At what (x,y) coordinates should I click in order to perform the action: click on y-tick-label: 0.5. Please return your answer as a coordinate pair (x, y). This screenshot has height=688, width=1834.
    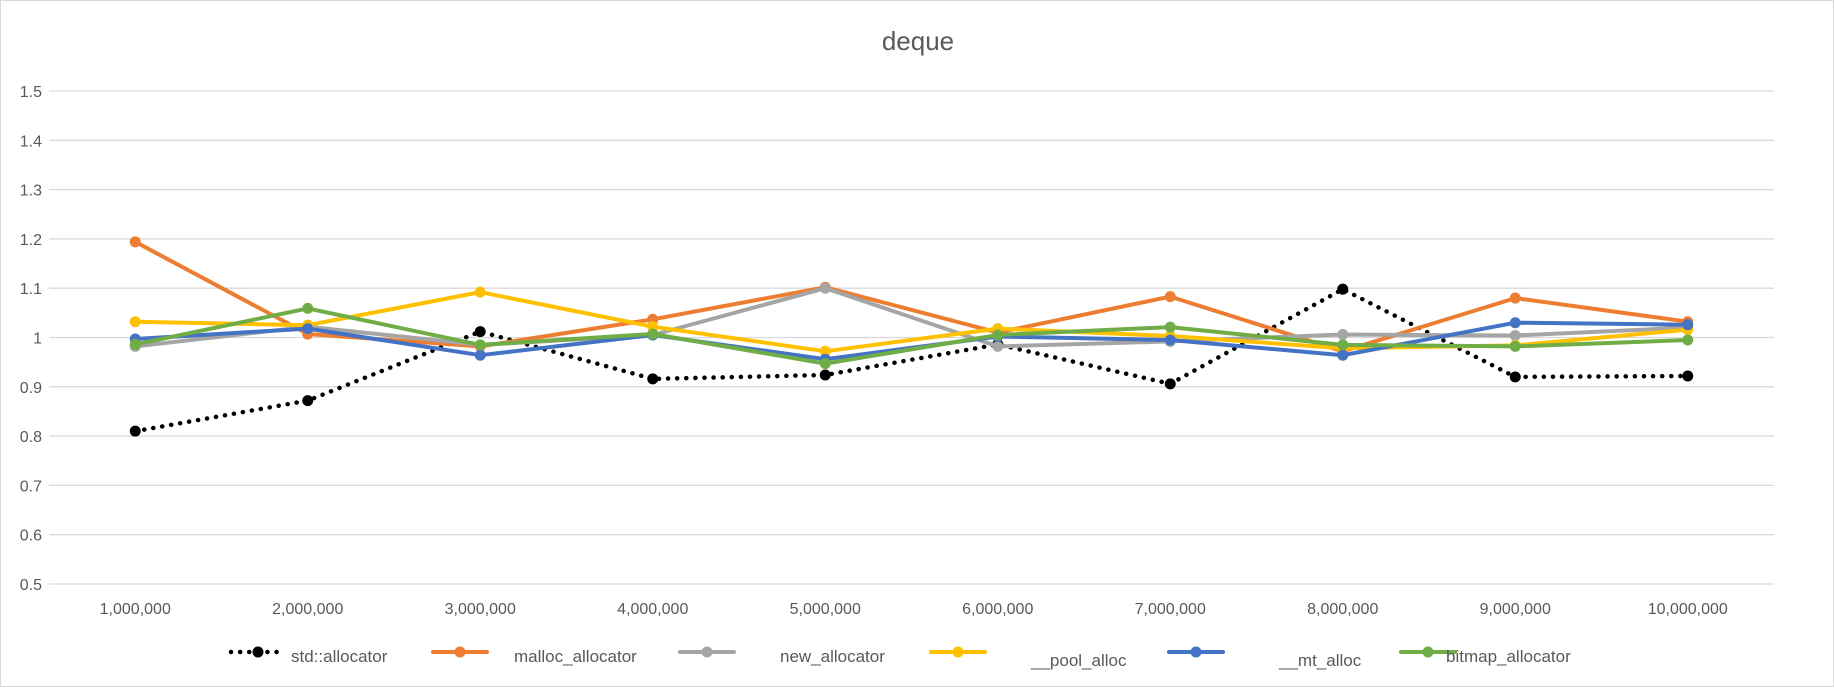
    Looking at the image, I should click on (31, 585).